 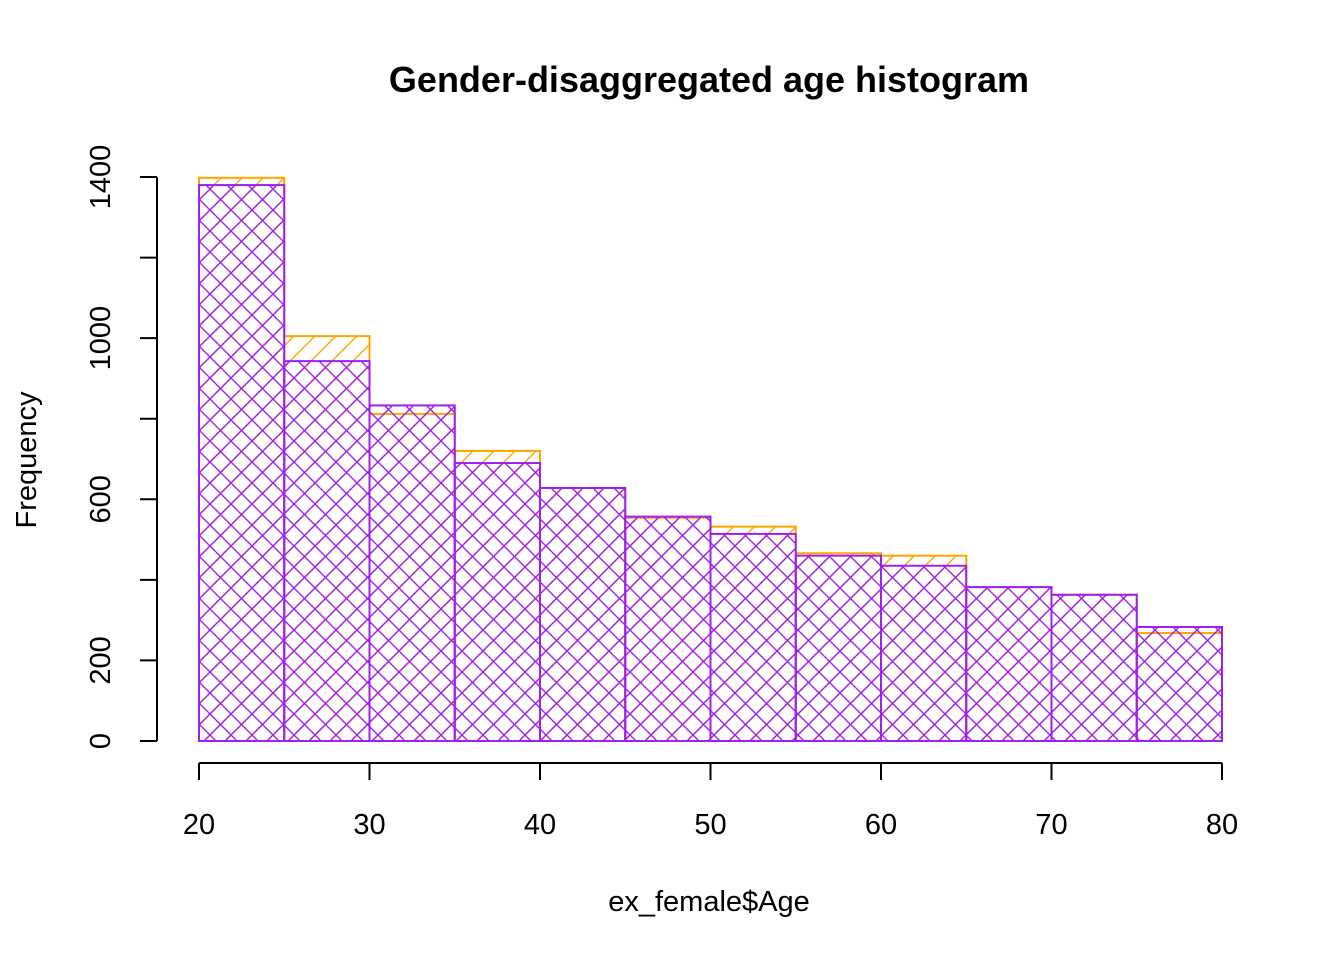 What do you see at coordinates (369, 825) in the screenshot?
I see `x-tick-label-30: 30` at bounding box center [369, 825].